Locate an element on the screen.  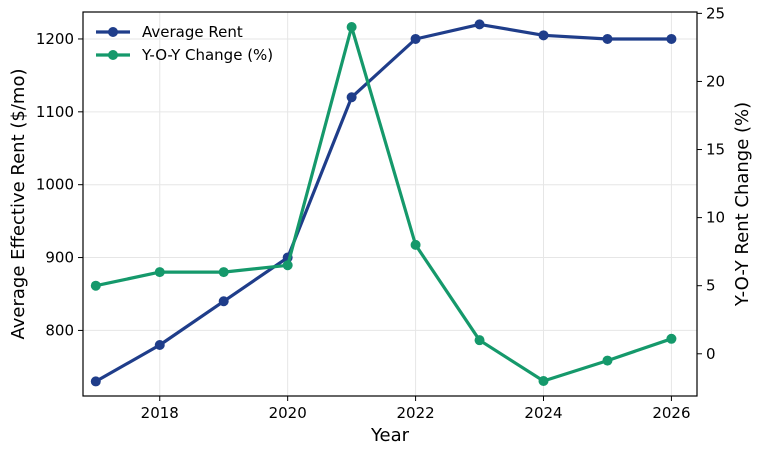
y-axis-right-title: Y-O-Y Rent Change (%) is located at coordinates (742, 204).